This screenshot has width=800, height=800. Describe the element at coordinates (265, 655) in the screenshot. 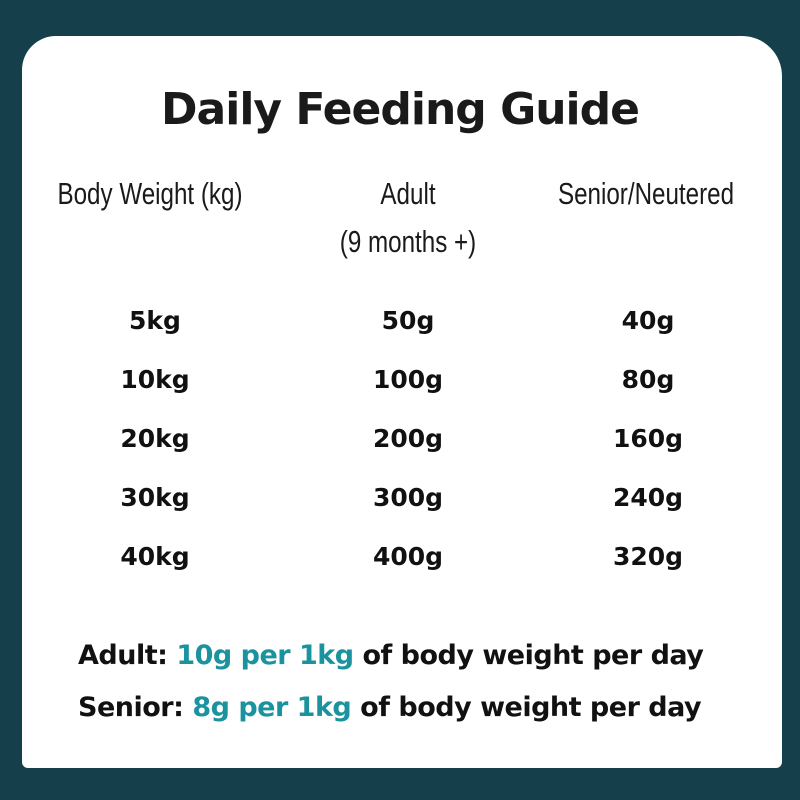

I see `adult-note-rate: 10g per 1kg` at that location.